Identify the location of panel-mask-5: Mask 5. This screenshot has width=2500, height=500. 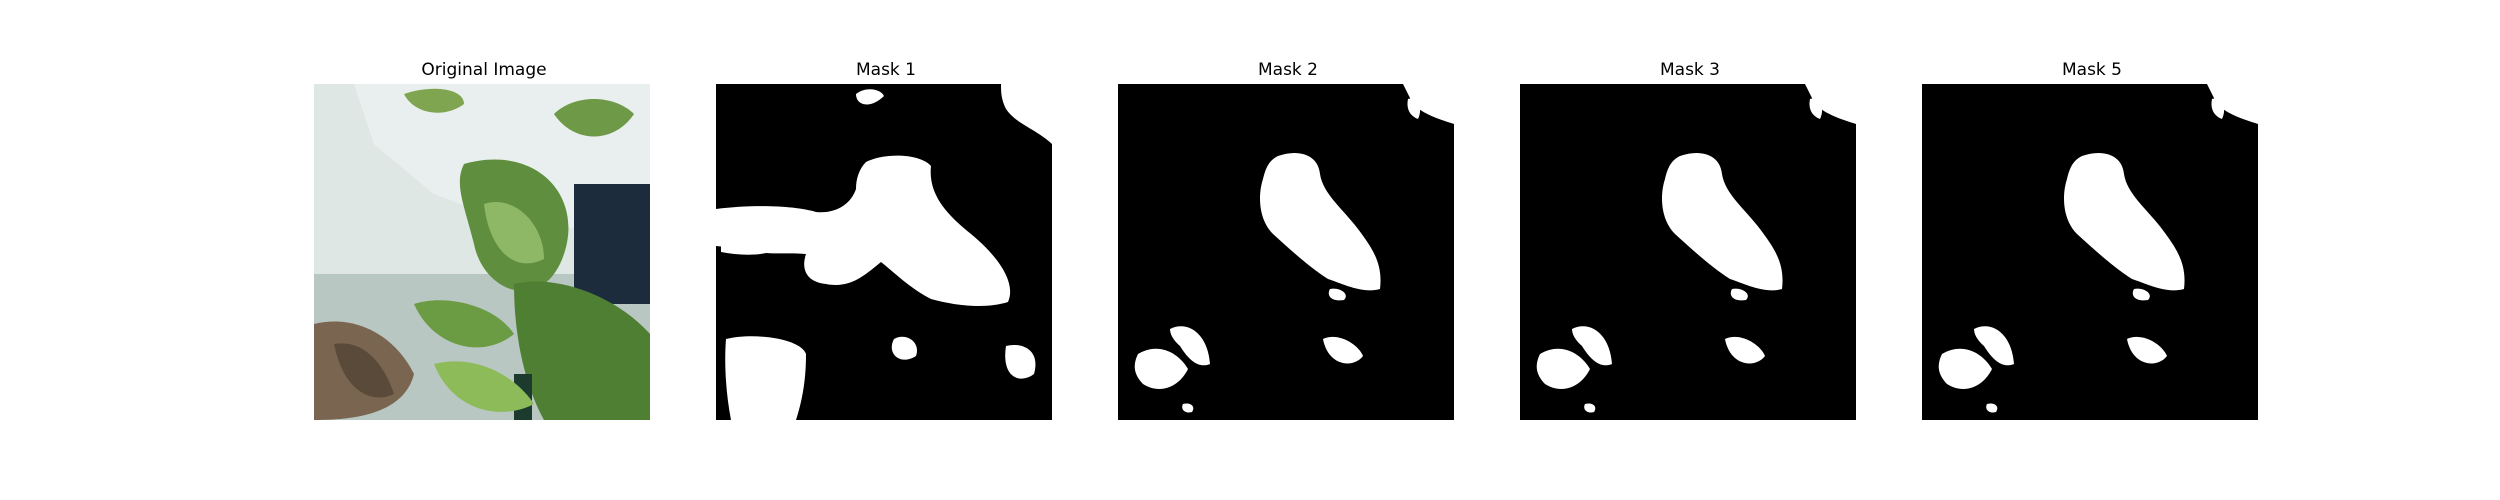
(2092, 239).